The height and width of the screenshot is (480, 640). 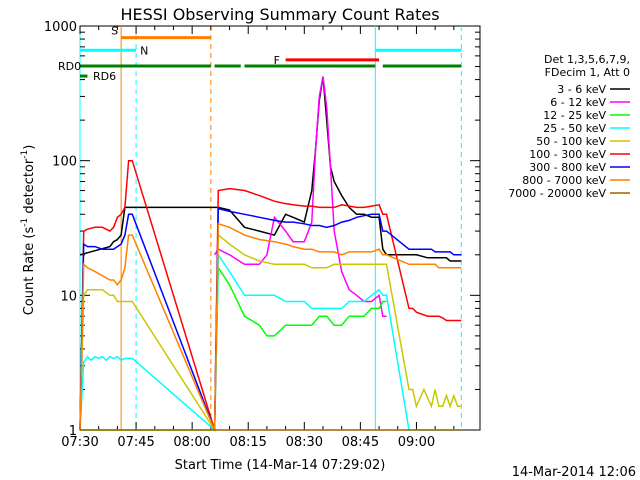 What do you see at coordinates (79, 442) in the screenshot?
I see `x-tick-label: 07:30` at bounding box center [79, 442].